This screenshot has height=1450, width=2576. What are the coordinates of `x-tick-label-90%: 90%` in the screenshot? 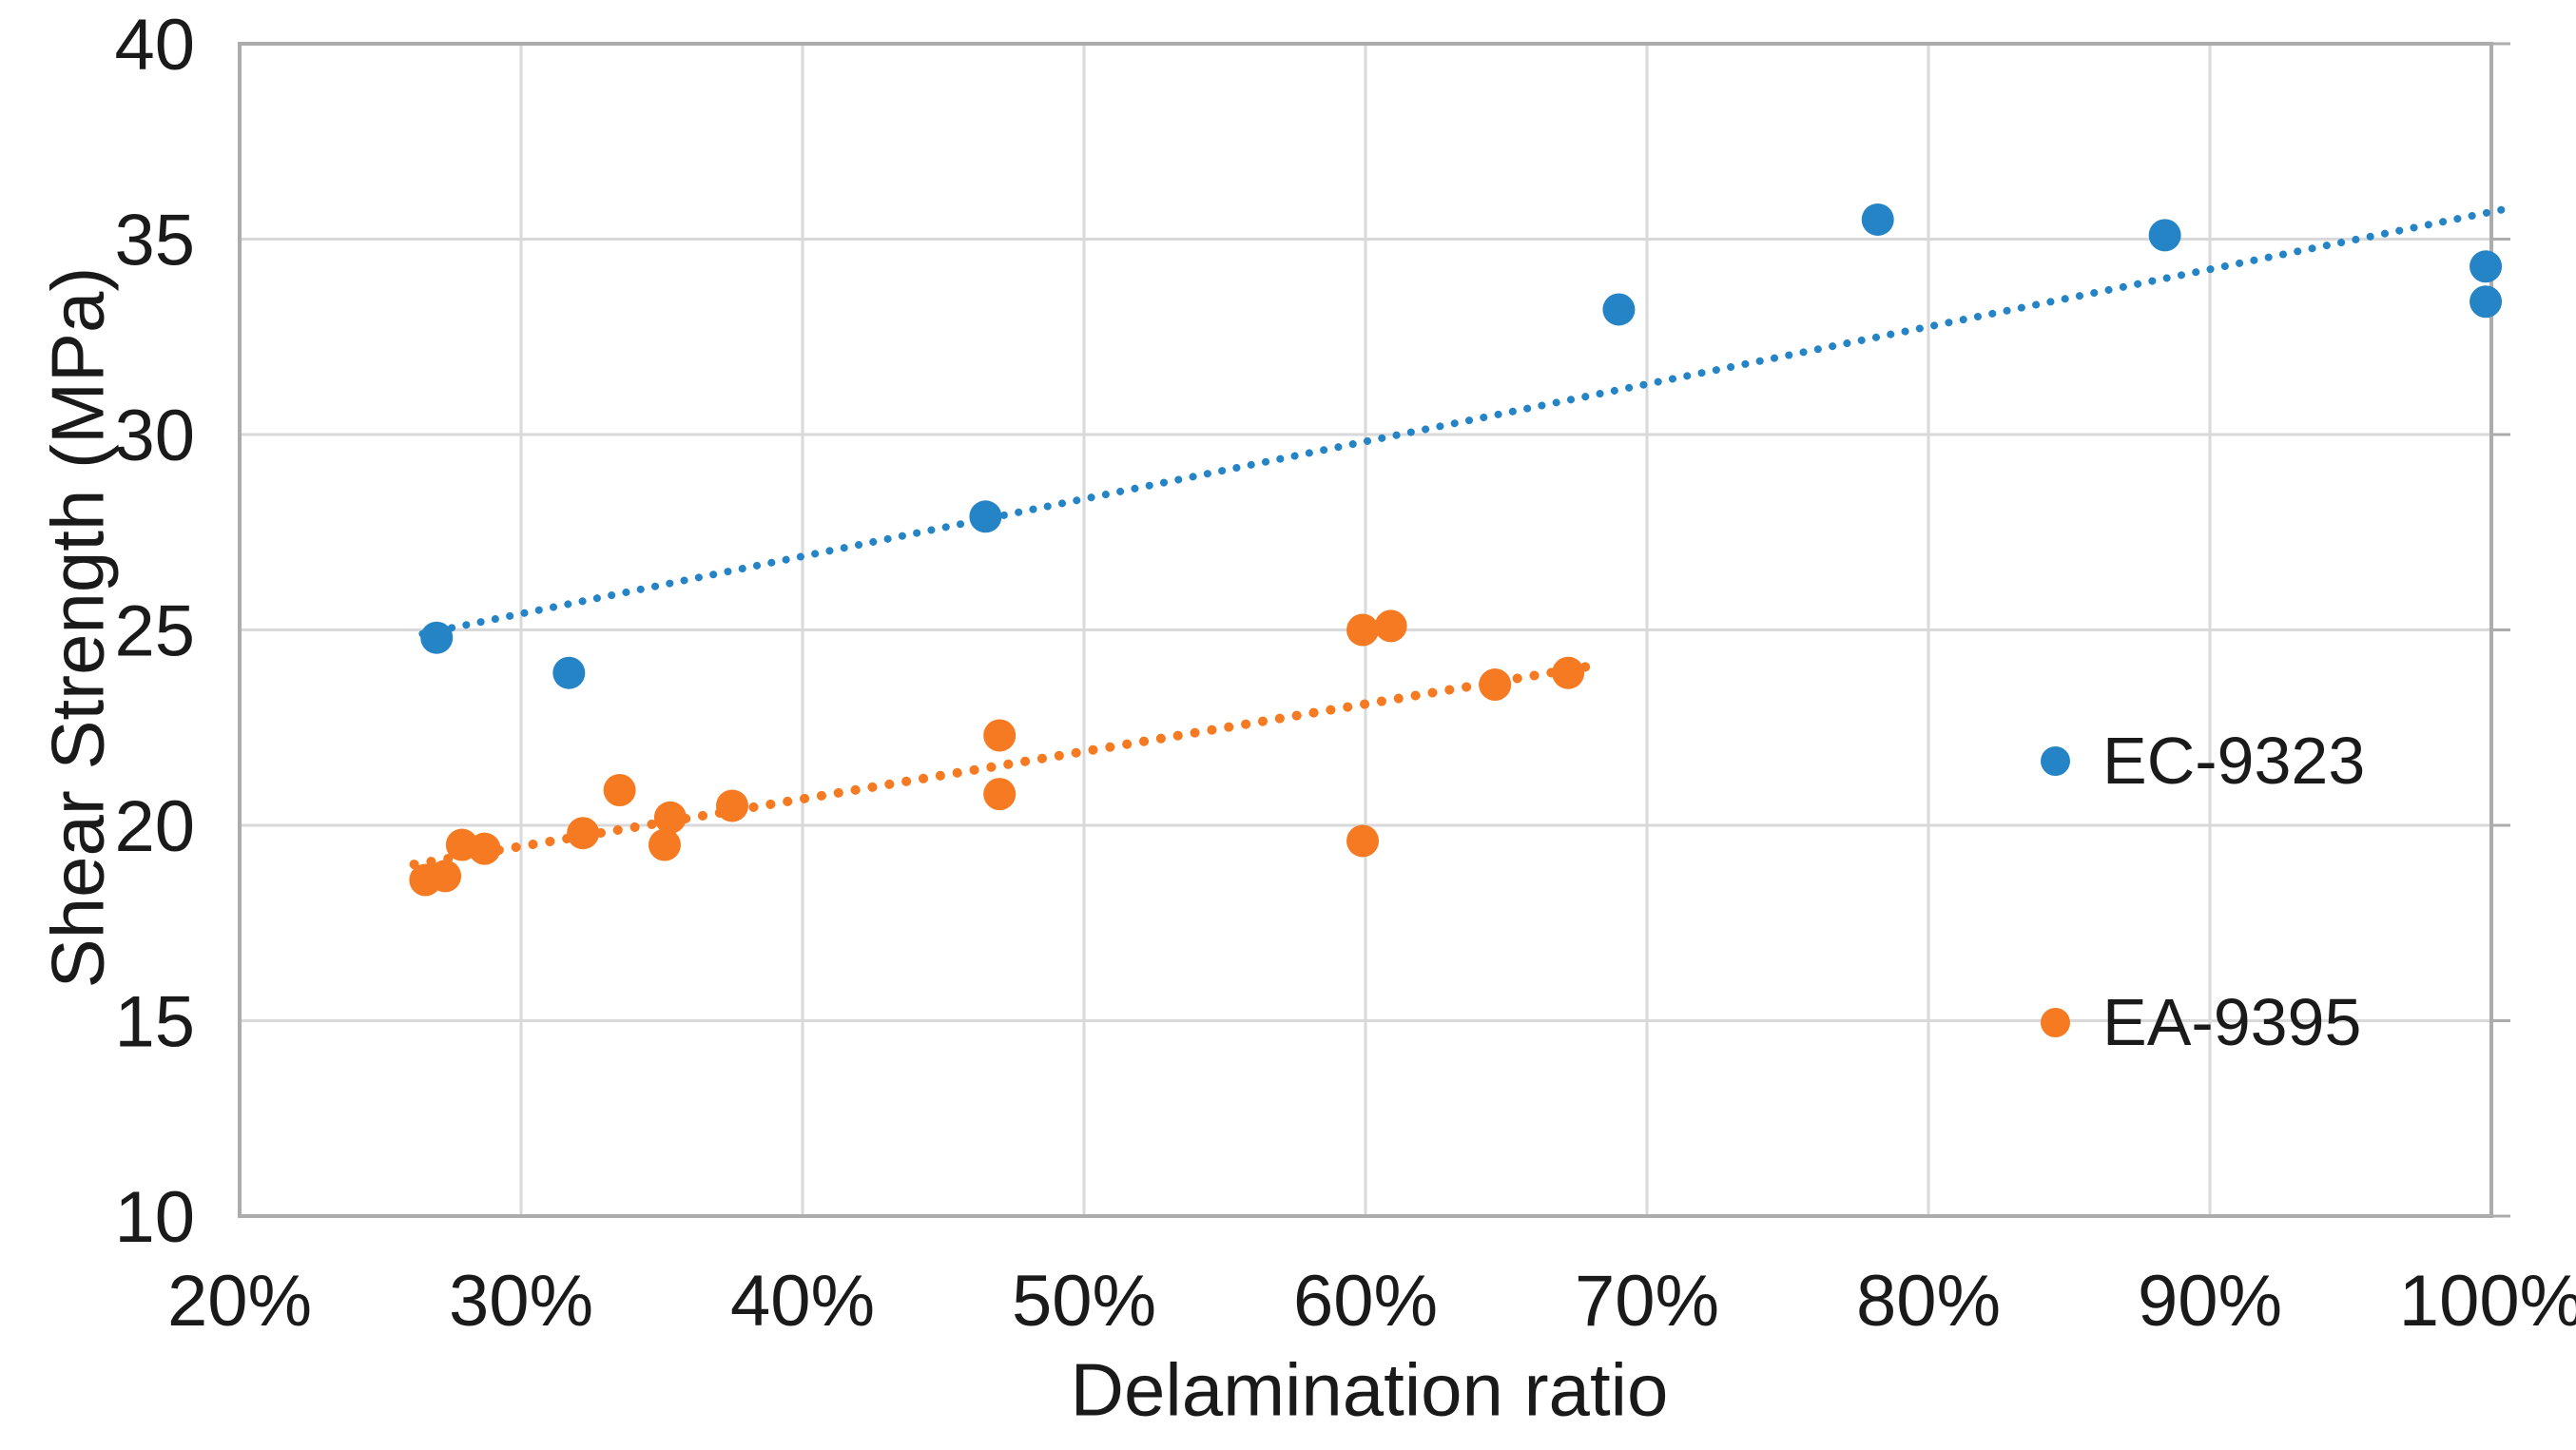 It's located at (2210, 1301).